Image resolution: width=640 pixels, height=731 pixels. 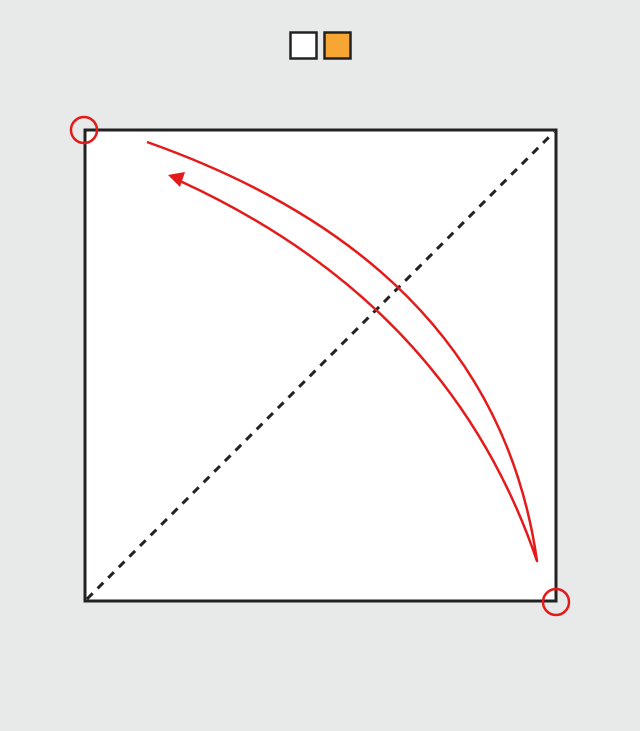 What do you see at coordinates (556, 602) in the screenshot?
I see `corner-marker-bottom-right` at bounding box center [556, 602].